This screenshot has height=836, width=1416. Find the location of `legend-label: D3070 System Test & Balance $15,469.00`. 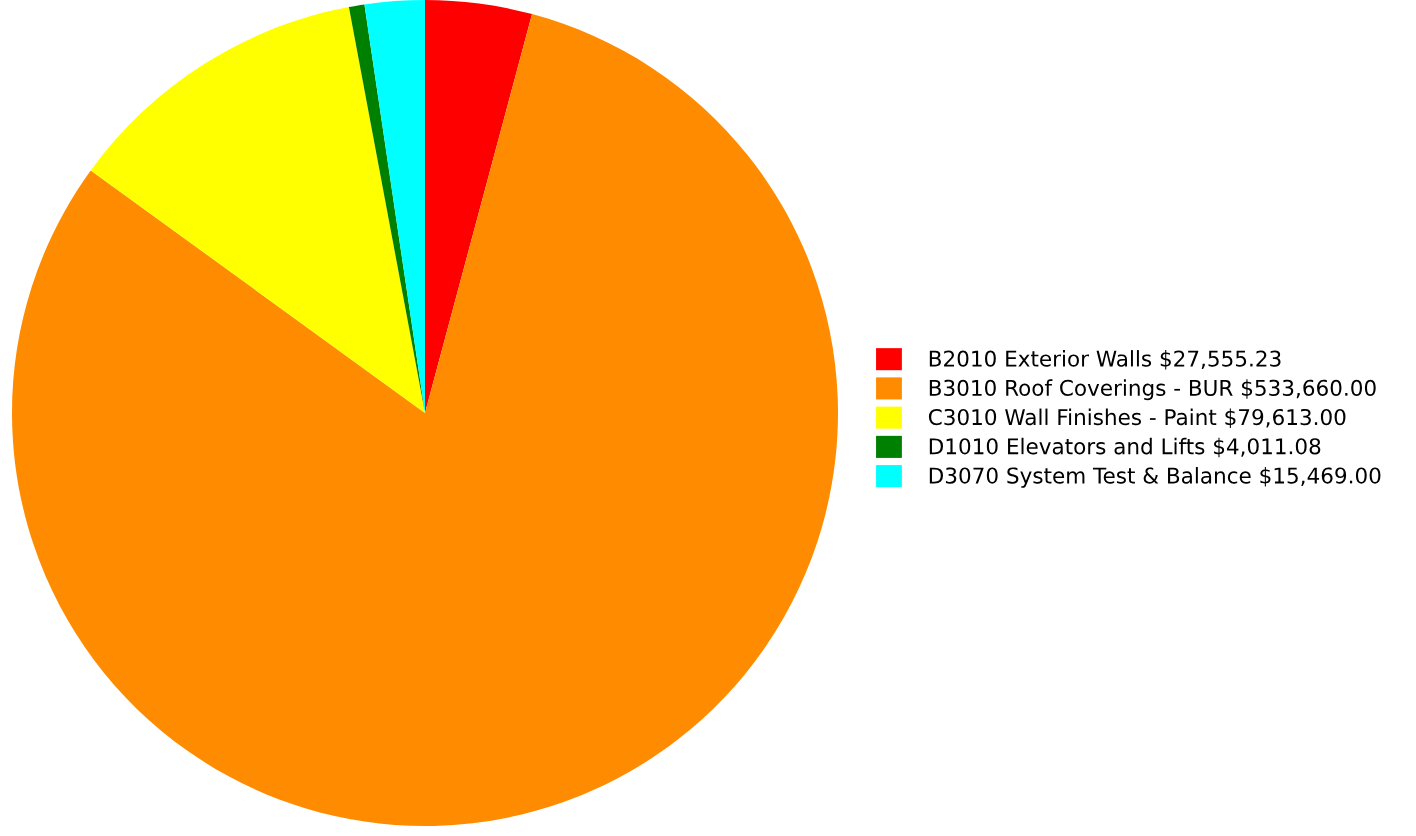

legend-label: D3070 System Test & Balance $15,469.00 is located at coordinates (1155, 477).